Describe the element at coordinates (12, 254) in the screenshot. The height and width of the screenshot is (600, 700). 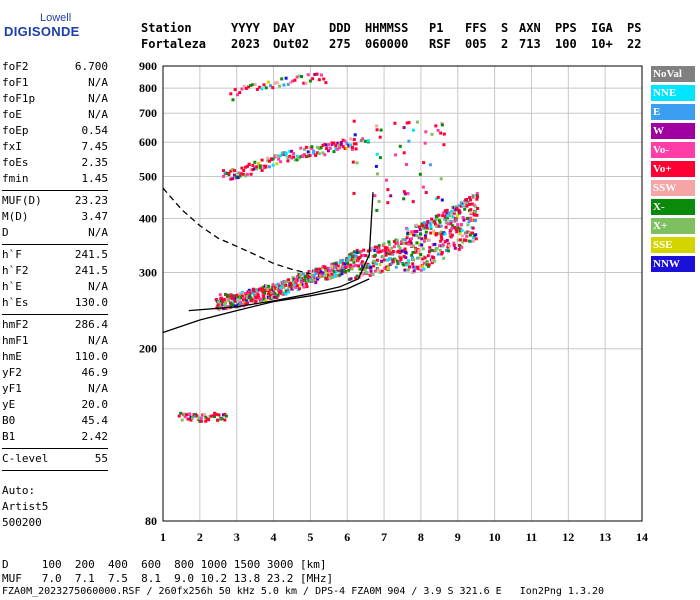
I see `param-label: h`F` at that location.